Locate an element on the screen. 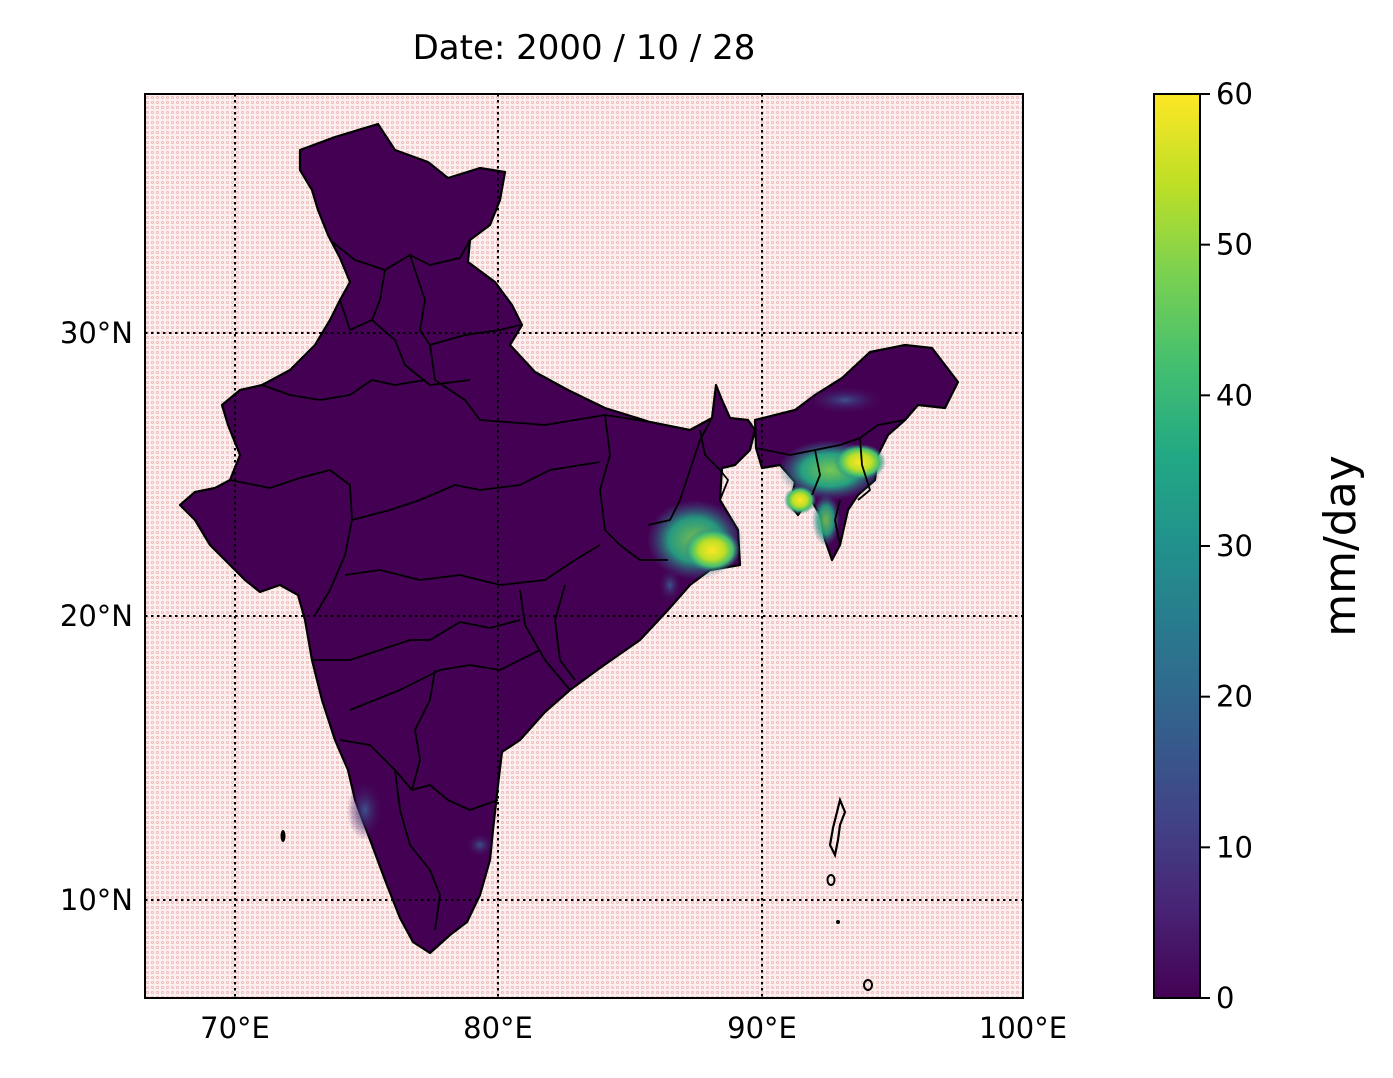 This screenshot has width=1393, height=1078. colorbar-gradient is located at coordinates (1177, 546).